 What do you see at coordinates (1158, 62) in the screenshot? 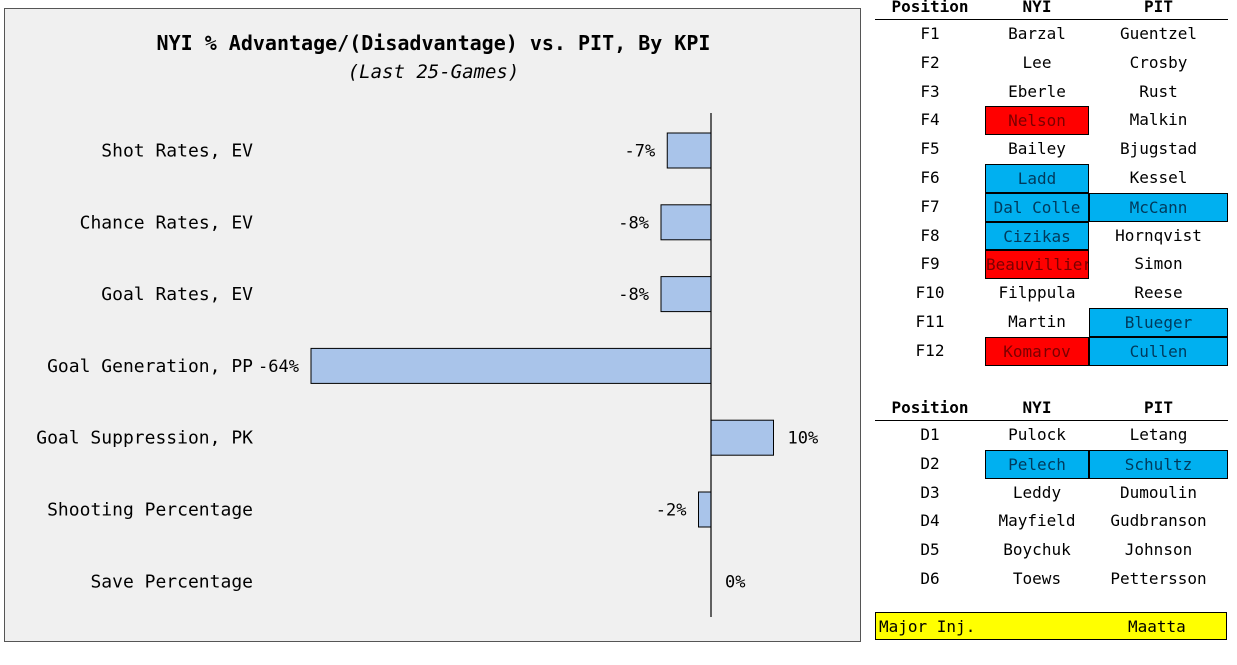
I see `pit-player-cell: Crosby` at bounding box center [1158, 62].